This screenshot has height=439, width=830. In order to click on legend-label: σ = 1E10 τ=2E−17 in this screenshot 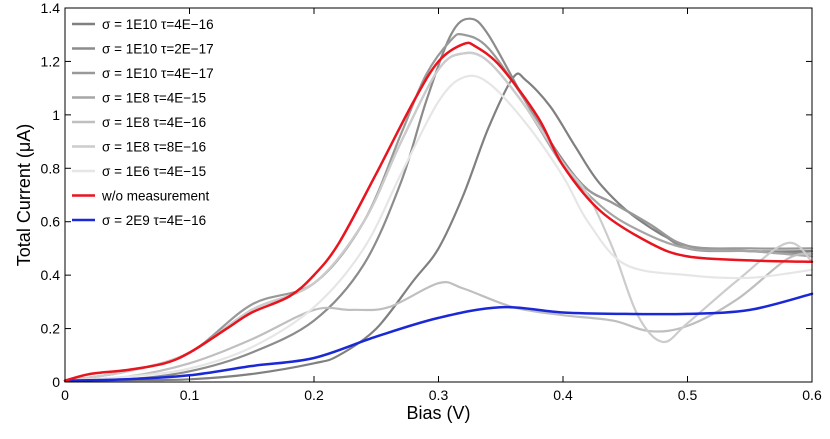, I will do `click(158, 49)`.